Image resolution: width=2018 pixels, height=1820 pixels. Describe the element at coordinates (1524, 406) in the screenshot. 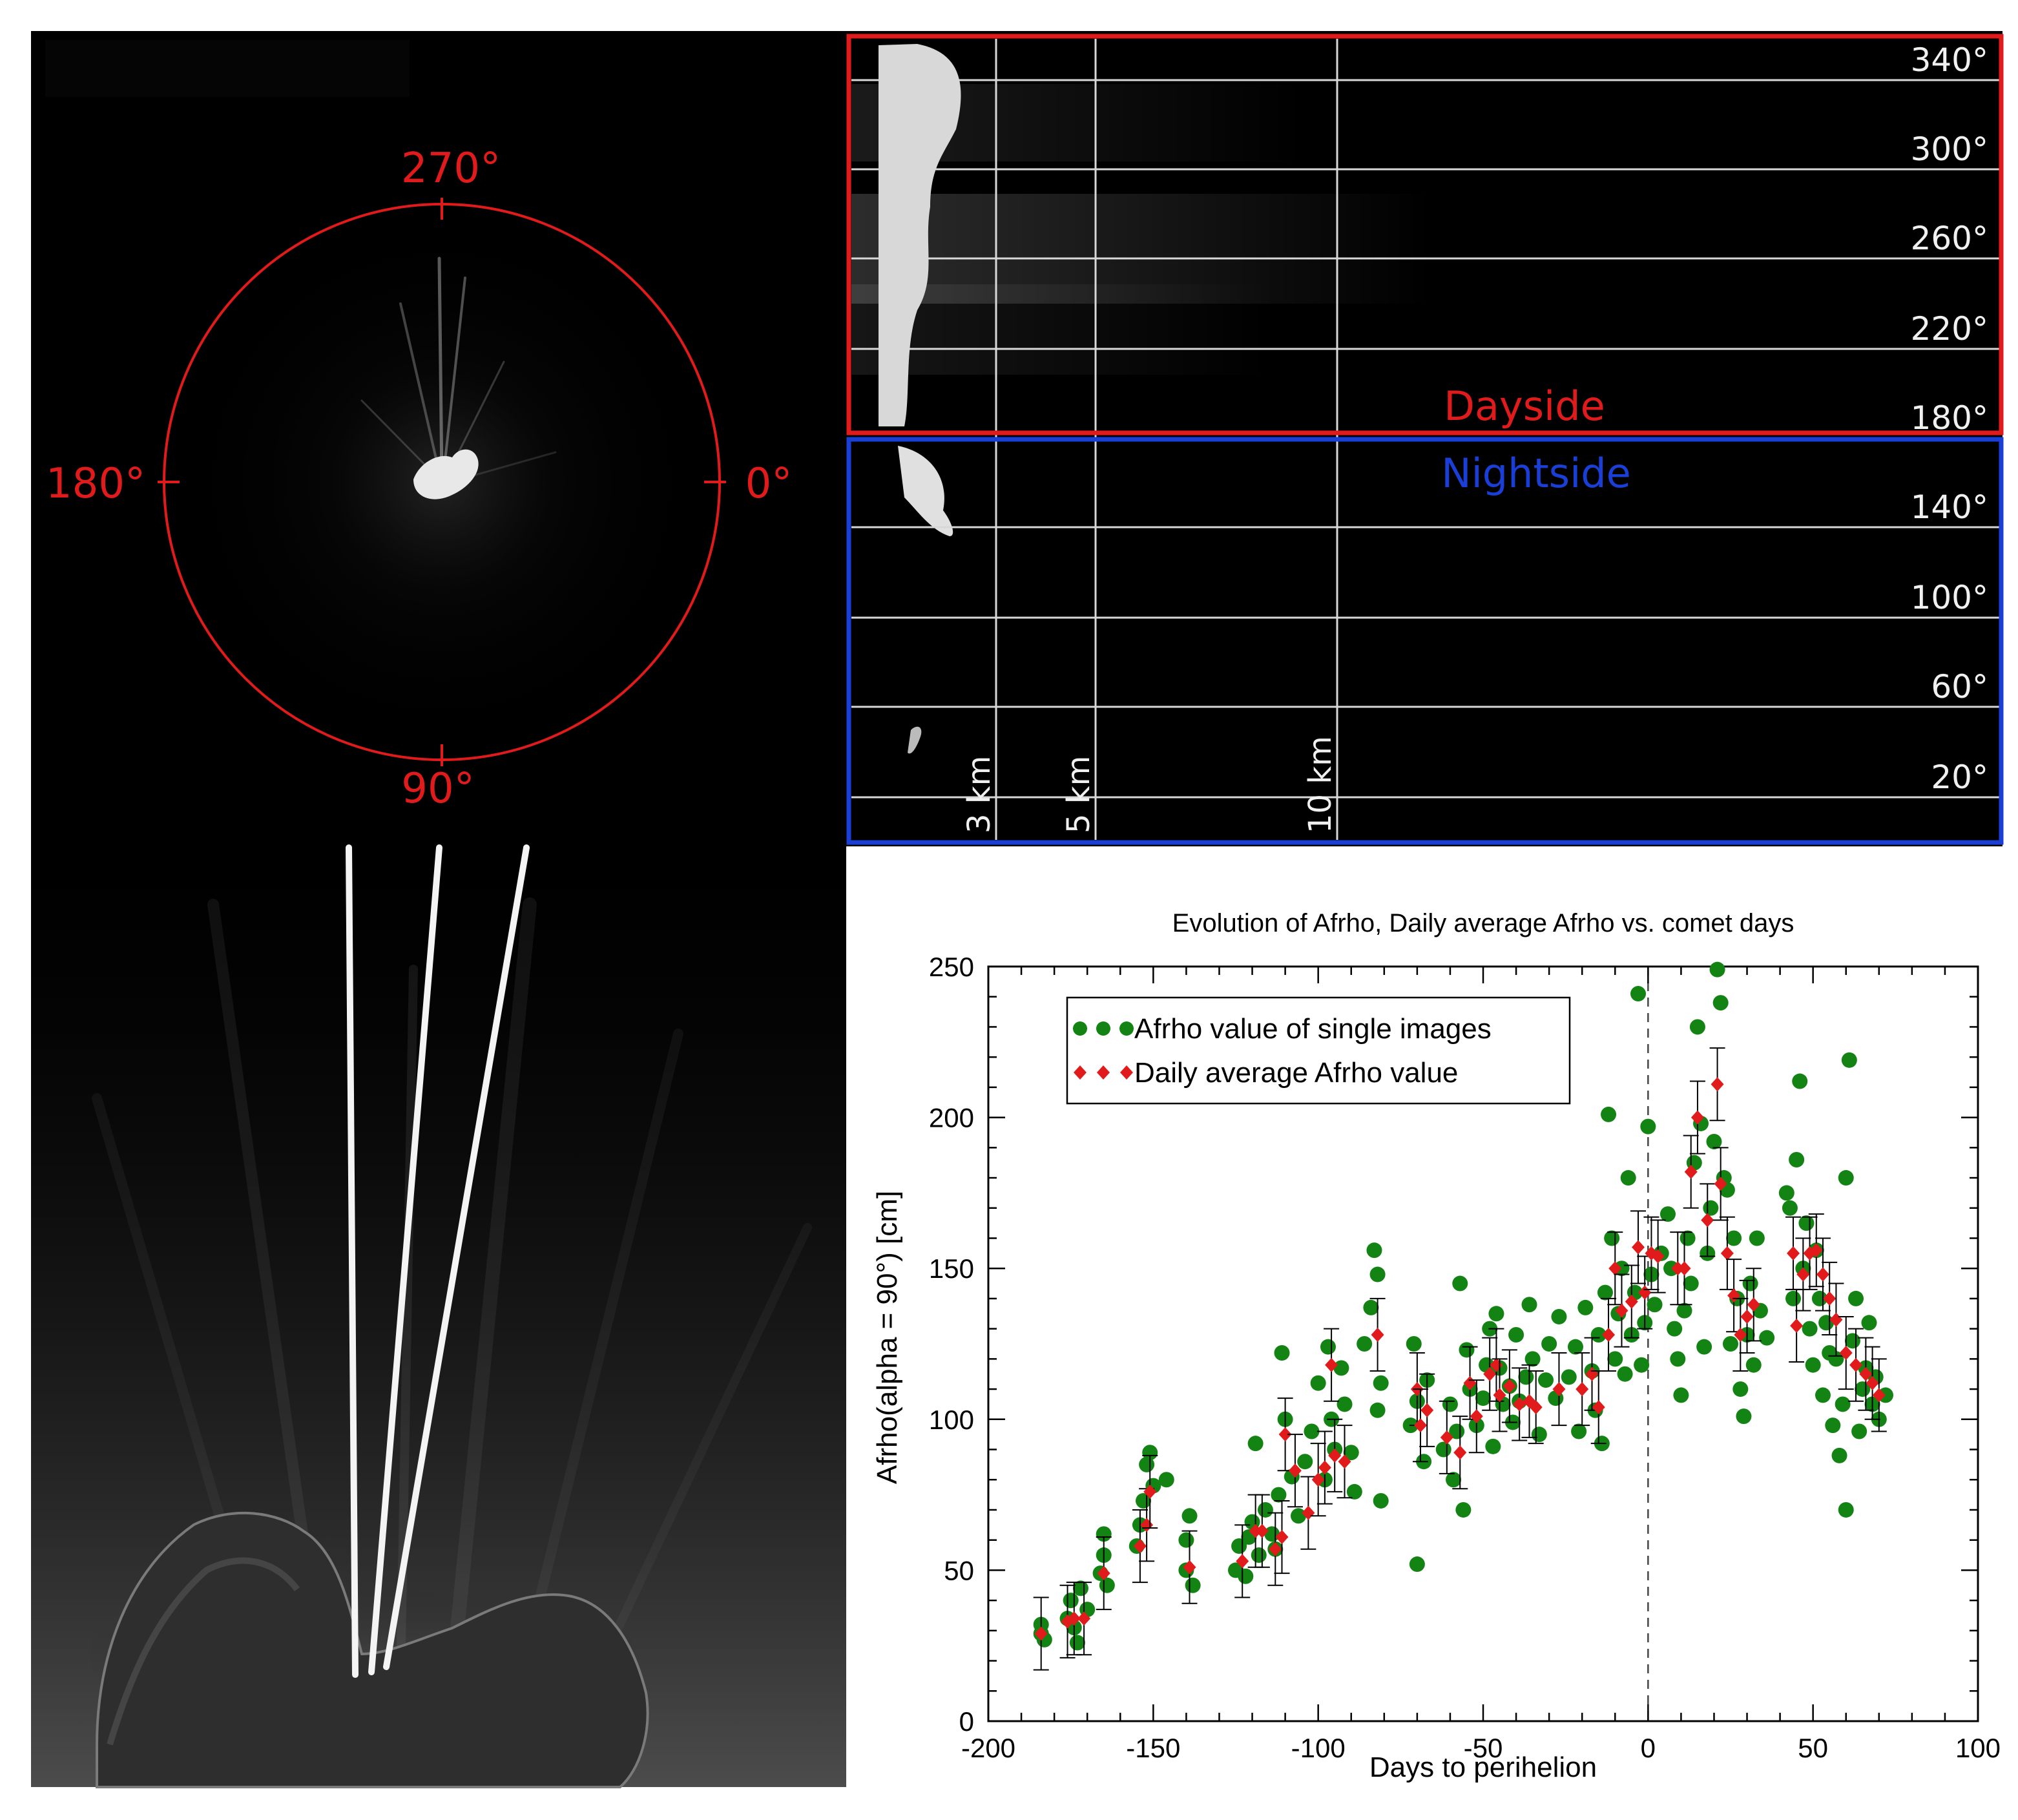

I see `dayside-label: Dayside` at that location.